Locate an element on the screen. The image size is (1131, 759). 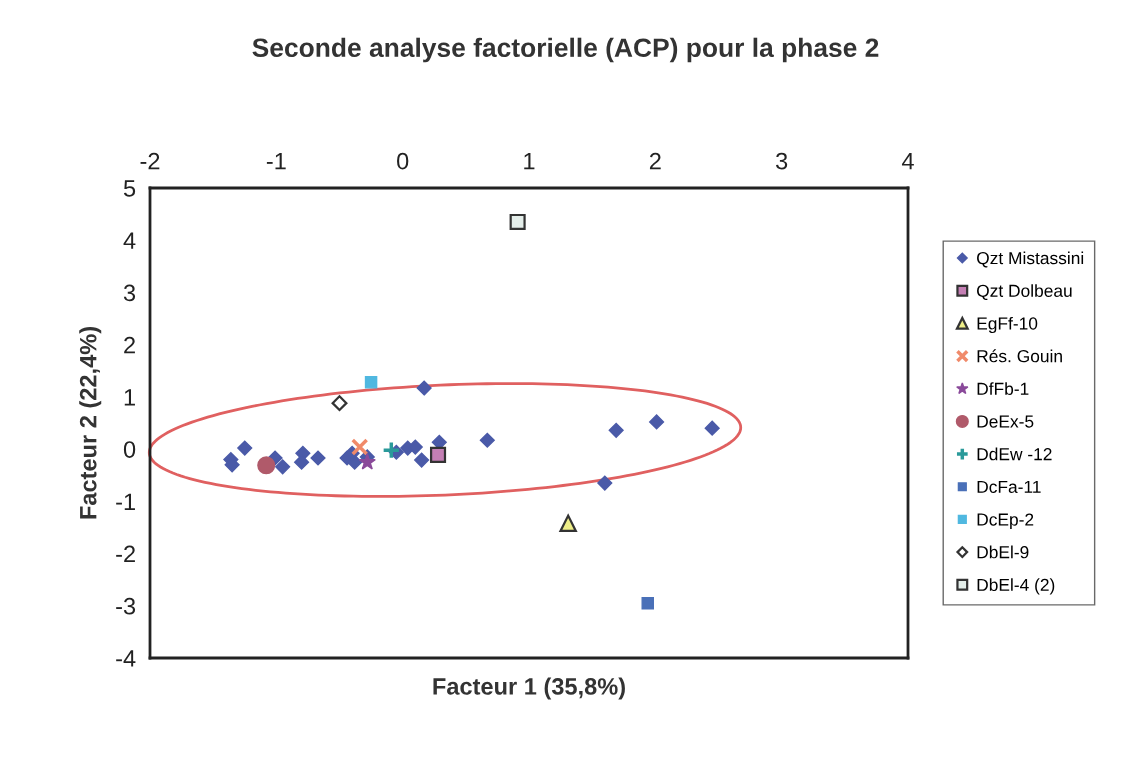
y-tick-label: -3 is located at coordinates (126, 606).